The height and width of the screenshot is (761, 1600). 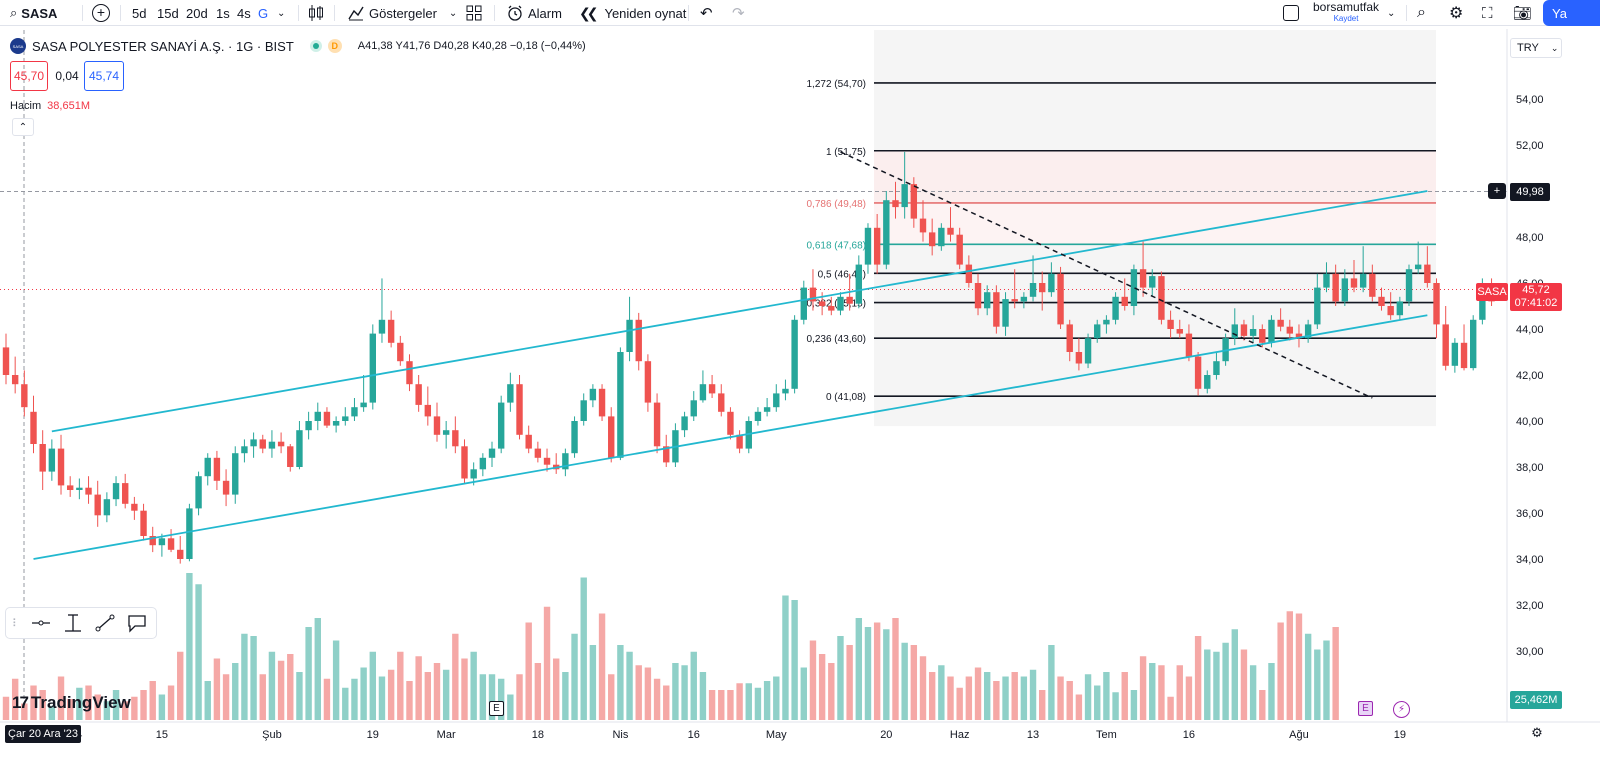 What do you see at coordinates (101, 13) in the screenshot?
I see `compare-button: +` at bounding box center [101, 13].